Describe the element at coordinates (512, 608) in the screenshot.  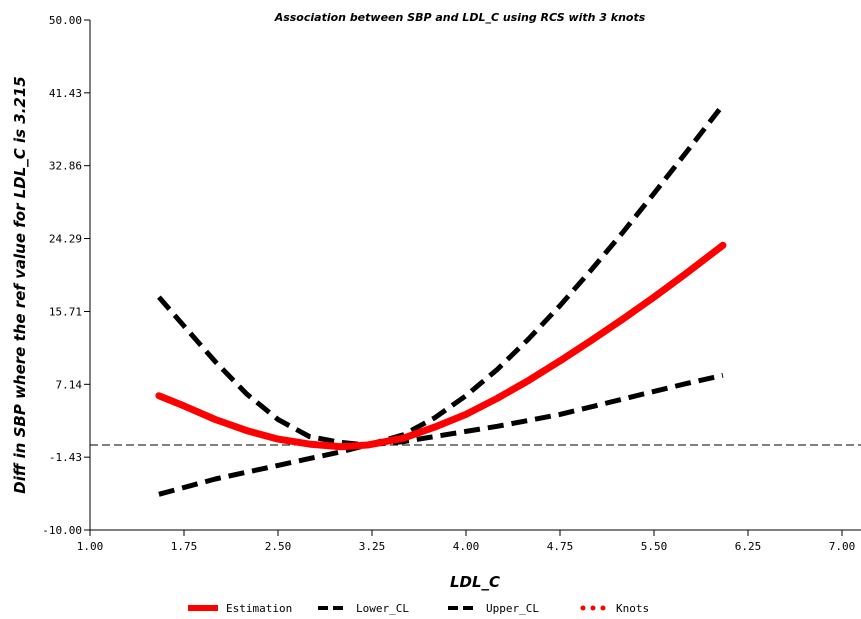
I see `legend-label-upper-cl: Upper_CL` at that location.